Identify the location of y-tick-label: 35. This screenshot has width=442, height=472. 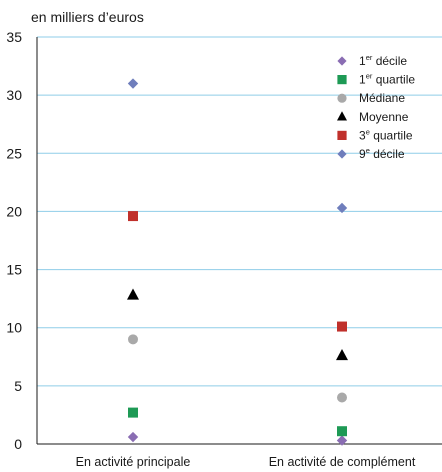
(14, 37).